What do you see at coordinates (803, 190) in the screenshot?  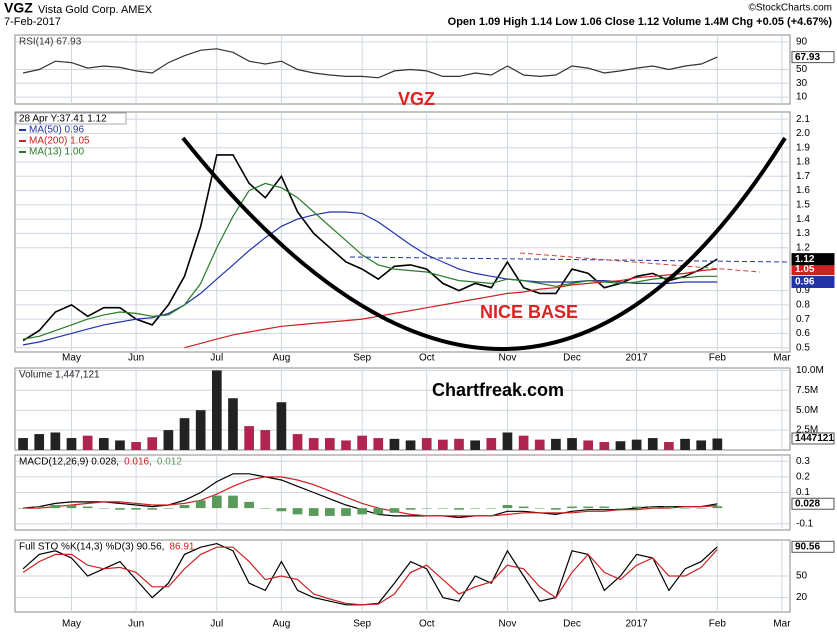 I see `y-tick-label: 1.6` at bounding box center [803, 190].